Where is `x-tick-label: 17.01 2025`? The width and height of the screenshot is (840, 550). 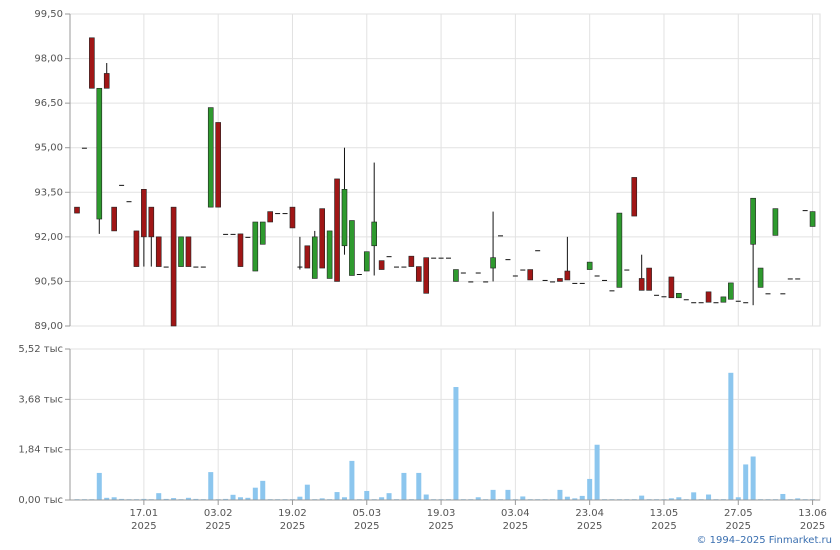
x-tick-label: 17.01 2025 is located at coordinates (144, 520).